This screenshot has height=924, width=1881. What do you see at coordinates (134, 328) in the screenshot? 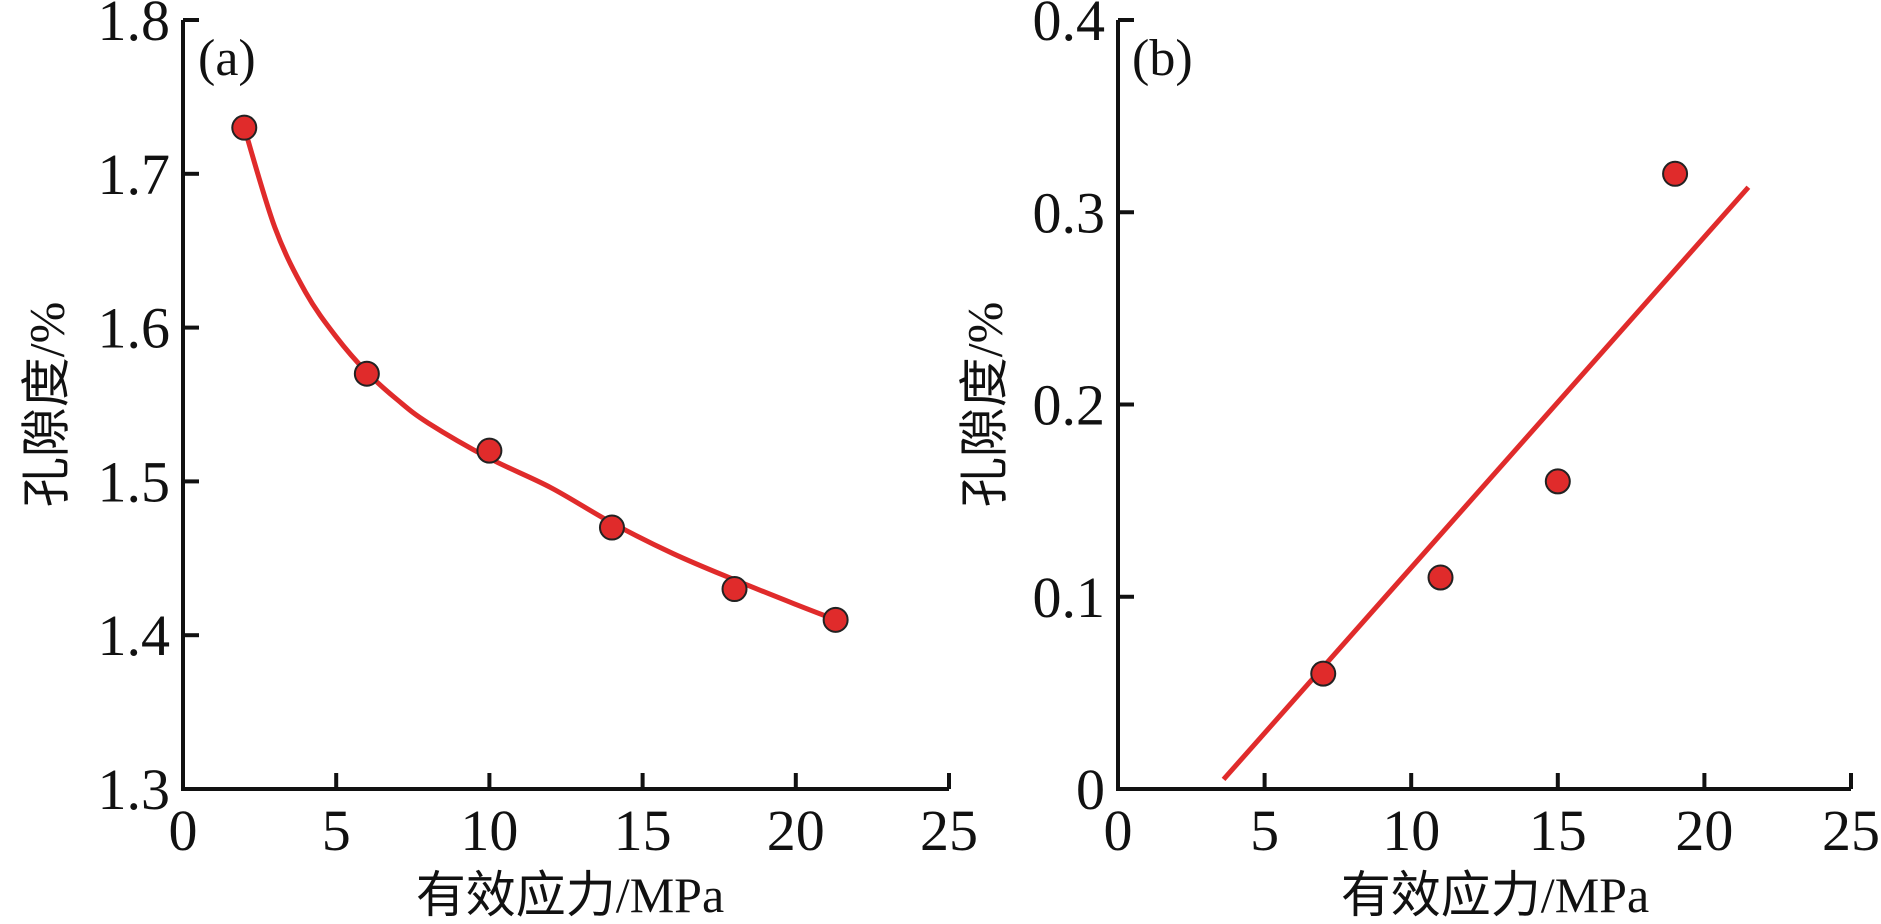
I see `y-tick-label: 1.6` at bounding box center [134, 328].